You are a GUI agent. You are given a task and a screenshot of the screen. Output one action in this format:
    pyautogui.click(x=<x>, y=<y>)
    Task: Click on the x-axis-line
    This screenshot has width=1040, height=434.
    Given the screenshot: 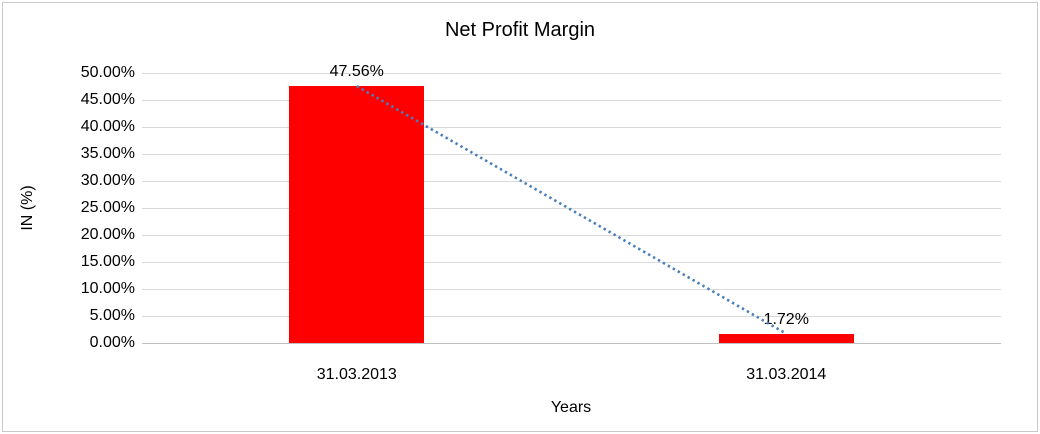 What is the action you would take?
    pyautogui.click(x=571, y=343)
    